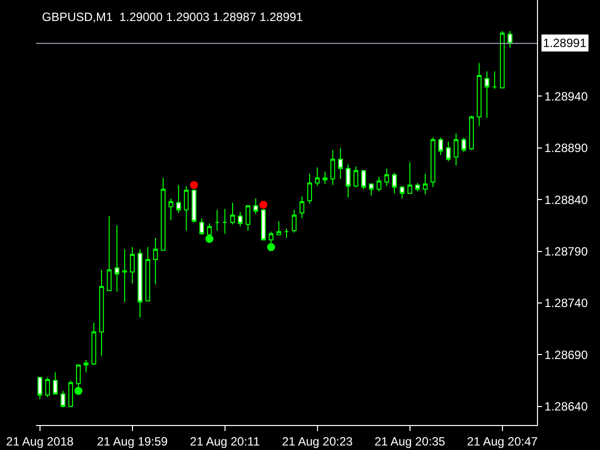 The height and width of the screenshot is (450, 600). What do you see at coordinates (173, 17) in the screenshot?
I see `text: GBPUSD,M1 1.29000 1.29003 1.28987 1.28991` at bounding box center [173, 17].